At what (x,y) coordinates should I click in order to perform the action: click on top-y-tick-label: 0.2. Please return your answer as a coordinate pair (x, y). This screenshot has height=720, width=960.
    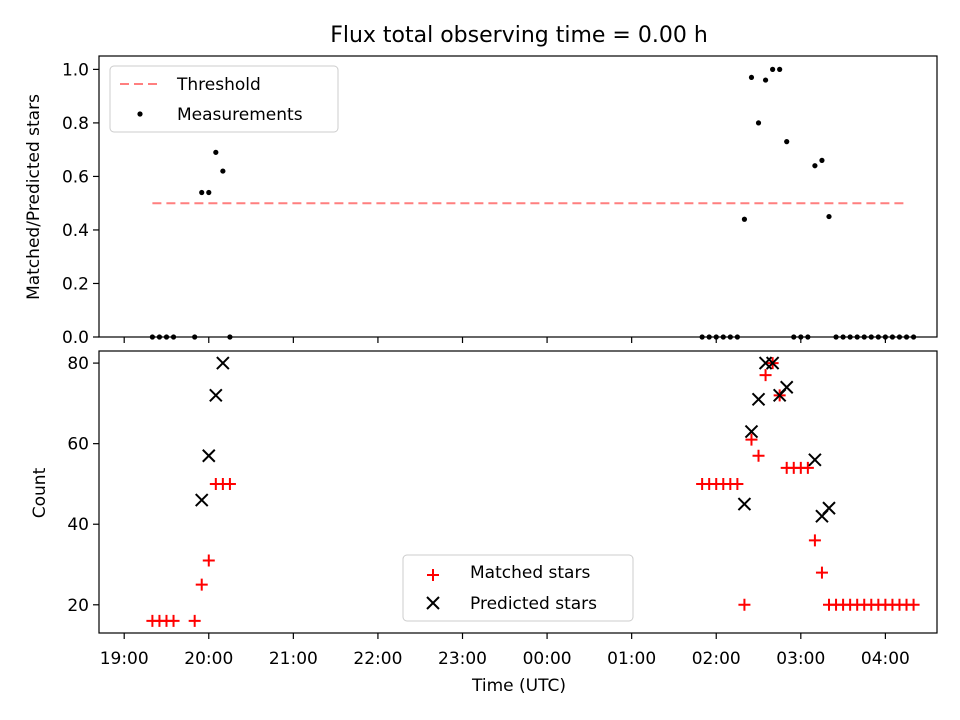
    Looking at the image, I should click on (75, 284).